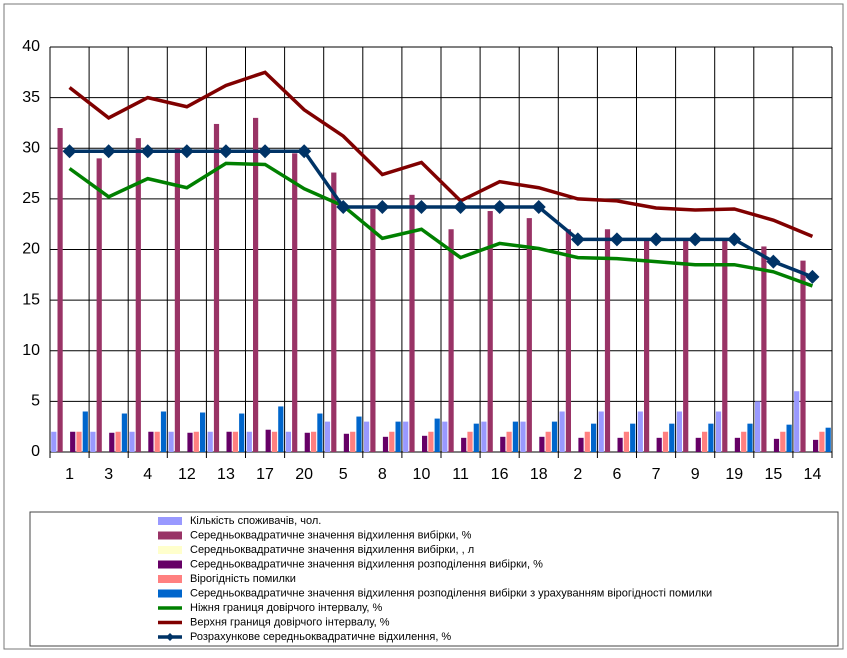 The width and height of the screenshot is (847, 658). What do you see at coordinates (147, 474) in the screenshot?
I see `x-tick-label: 4` at bounding box center [147, 474].